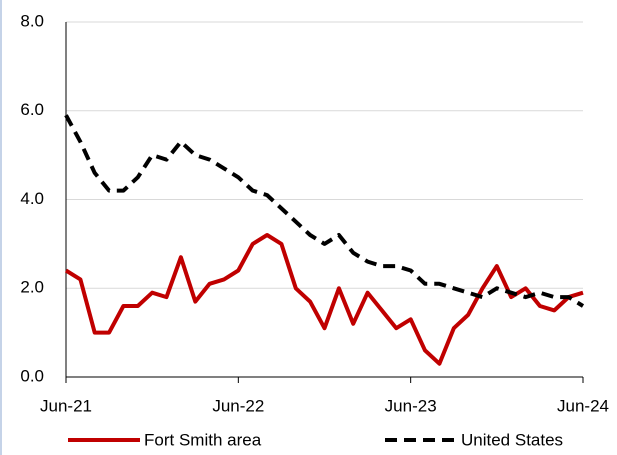 This screenshot has height=455, width=617. Describe the element at coordinates (411, 405) in the screenshot. I see `x-tick-label: Jun-23` at that location.